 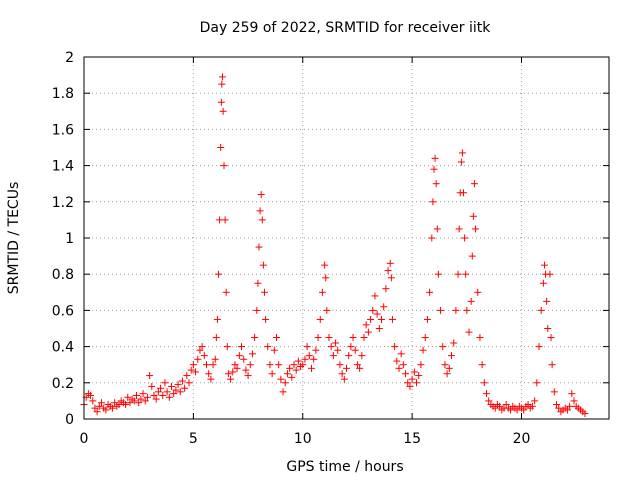 I want to click on y-tick-label: 2, so click(x=69, y=58).